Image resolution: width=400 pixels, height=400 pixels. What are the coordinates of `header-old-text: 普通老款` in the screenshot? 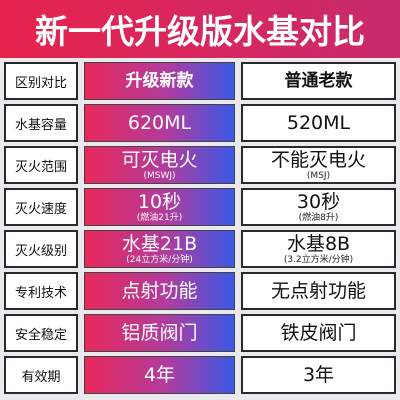 It's located at (318, 81).